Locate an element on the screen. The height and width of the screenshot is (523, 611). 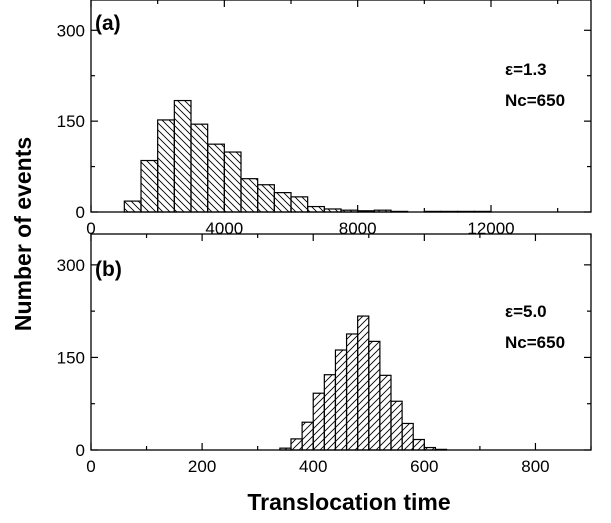
x-tick-label: 8000 is located at coordinates (358, 228).